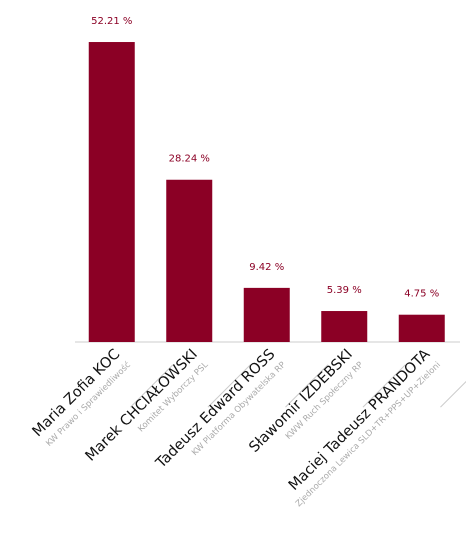 The height and width of the screenshot is (539, 466). What do you see at coordinates (266, 267) in the screenshot?
I see `value-label: 9.42 %` at bounding box center [266, 267].